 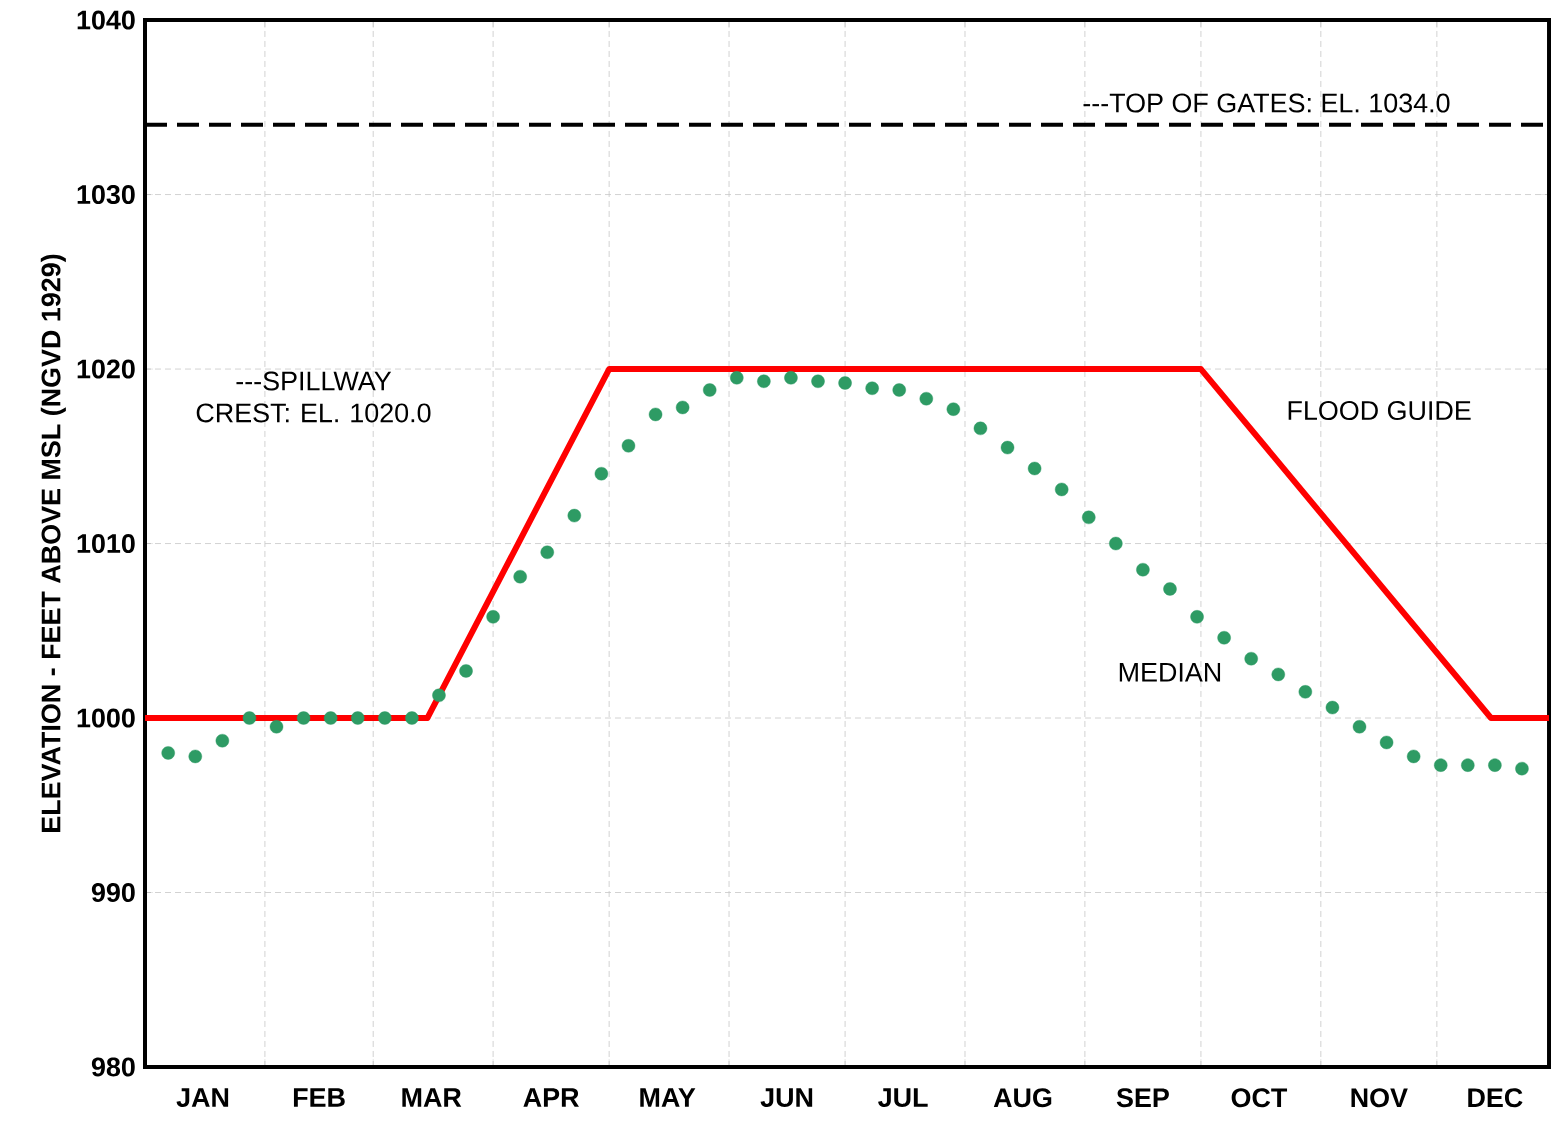 I want to click on annotation: ---SPILLWAY CREST: EL. 1020.0, so click(x=313, y=397).